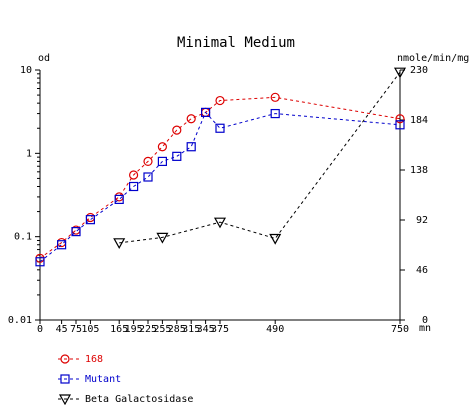 The image size is (472, 405). I want to click on y-left-tick-label: 1, so click(29, 153).